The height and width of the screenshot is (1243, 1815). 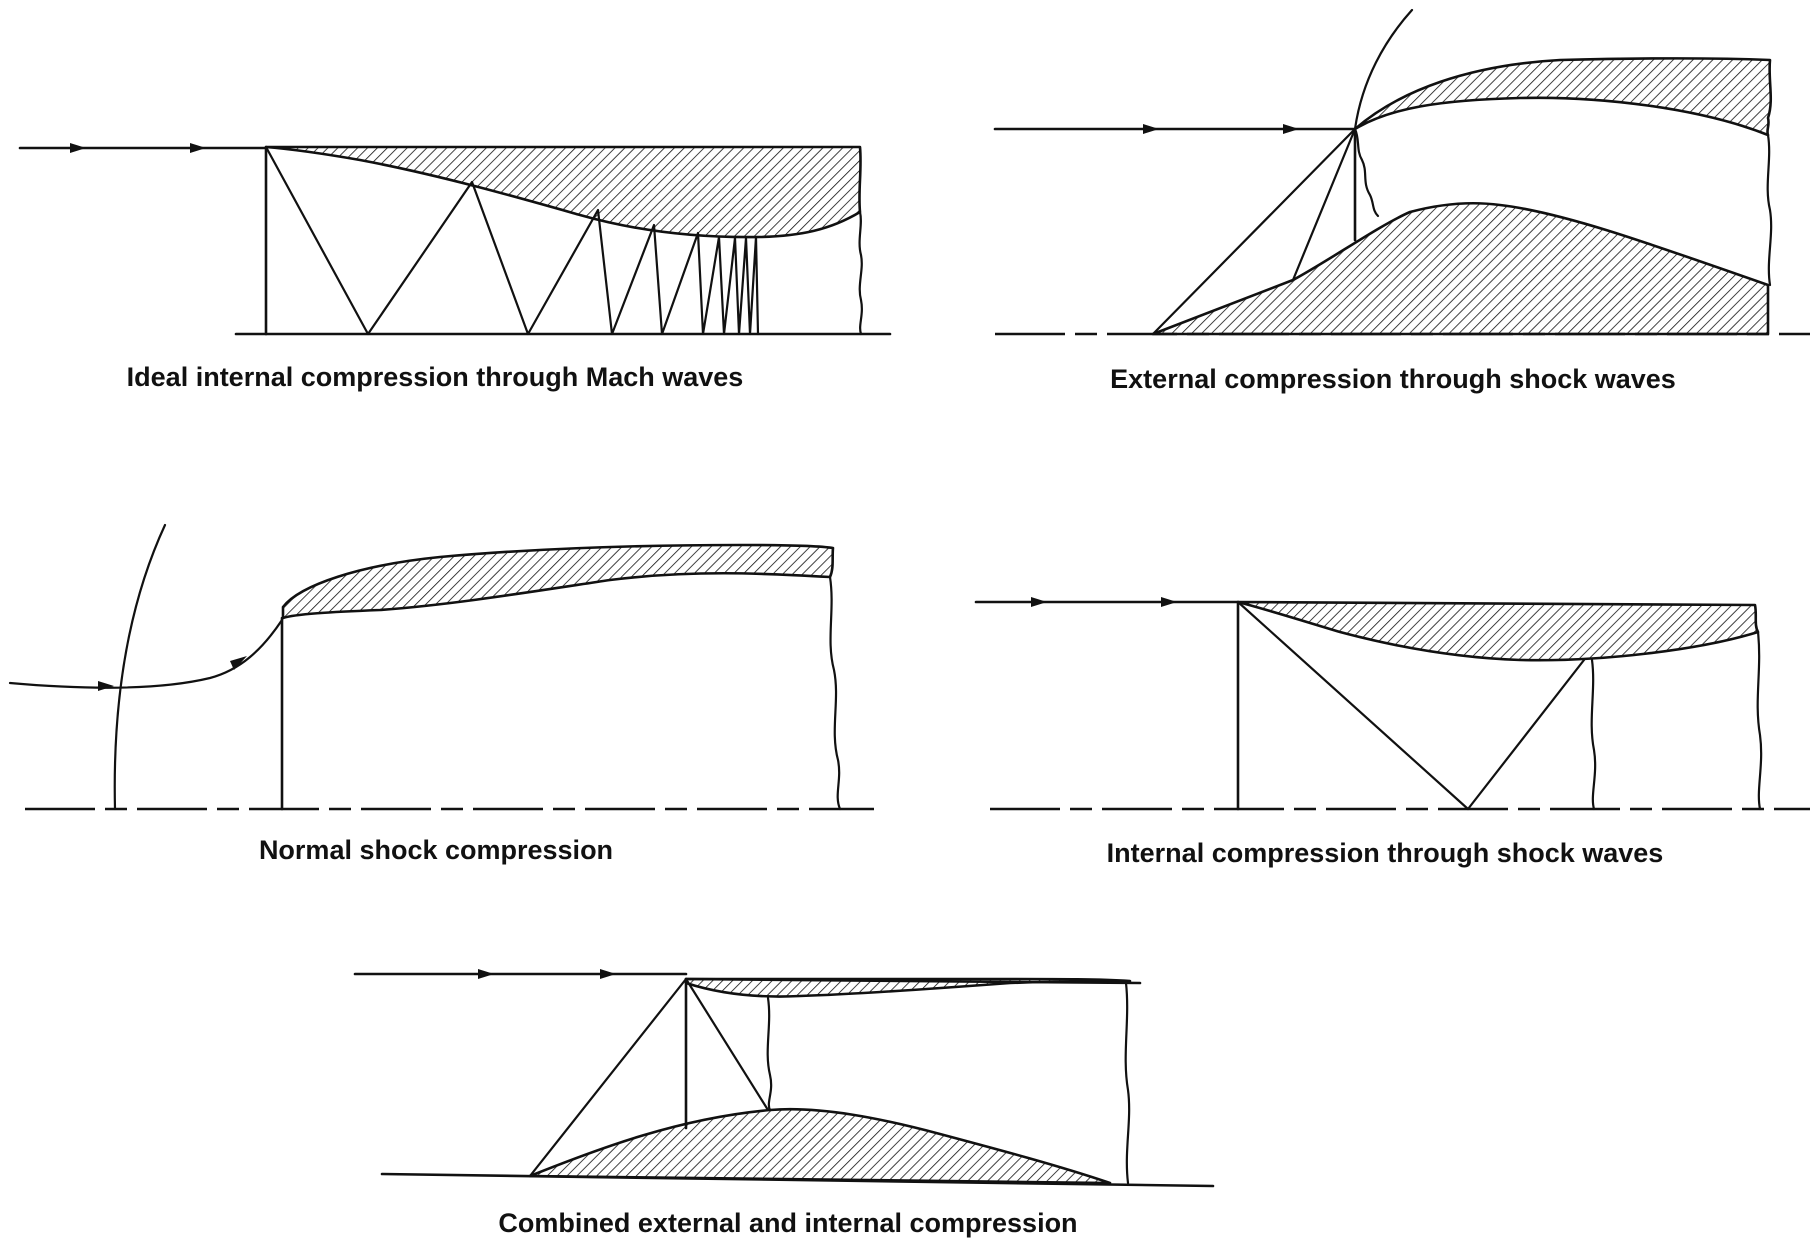 I want to click on caption-normal-shock: Normal shock compression, so click(x=436, y=850).